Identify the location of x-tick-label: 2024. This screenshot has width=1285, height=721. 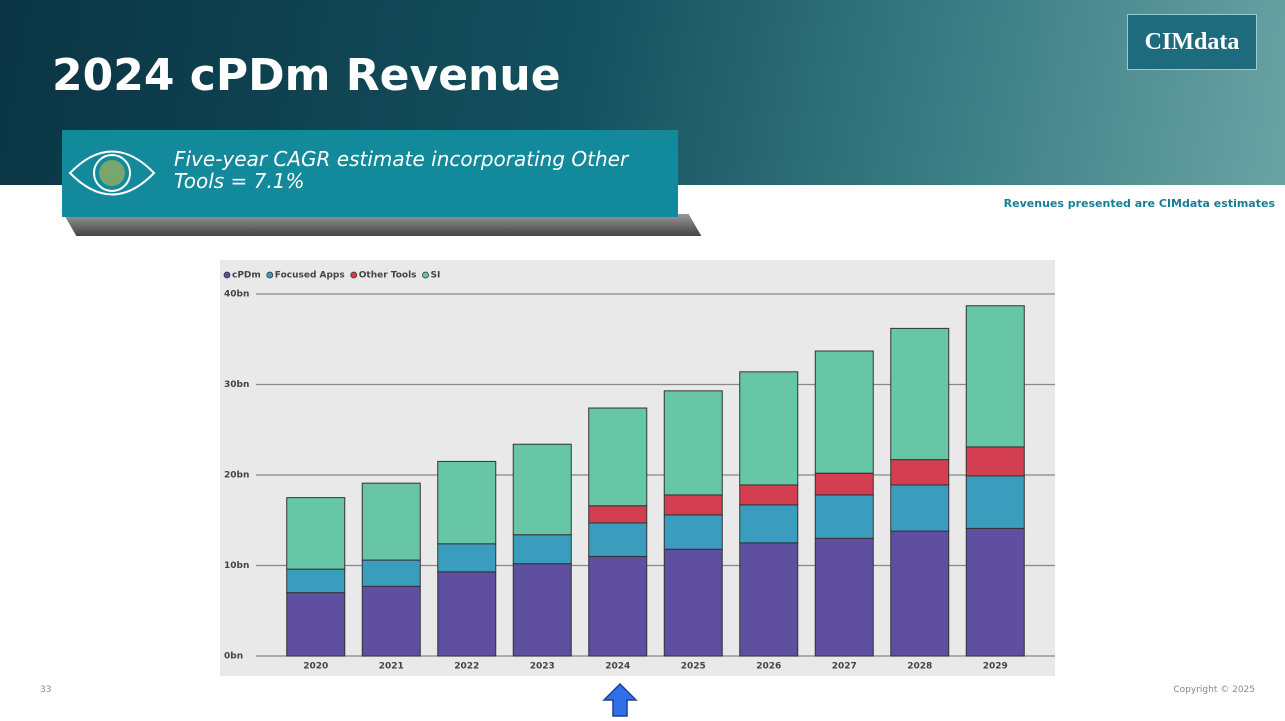
(617, 667).